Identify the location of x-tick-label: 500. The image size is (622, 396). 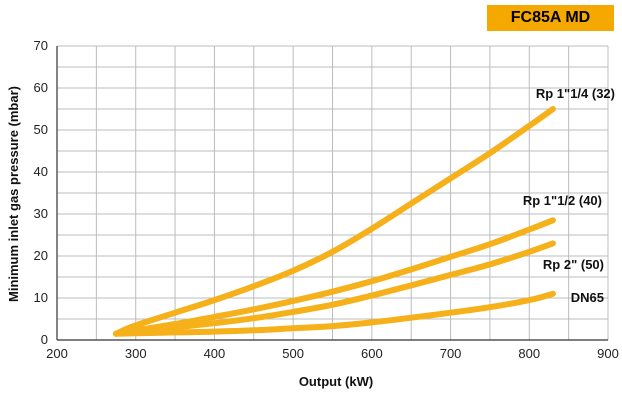
(293, 353).